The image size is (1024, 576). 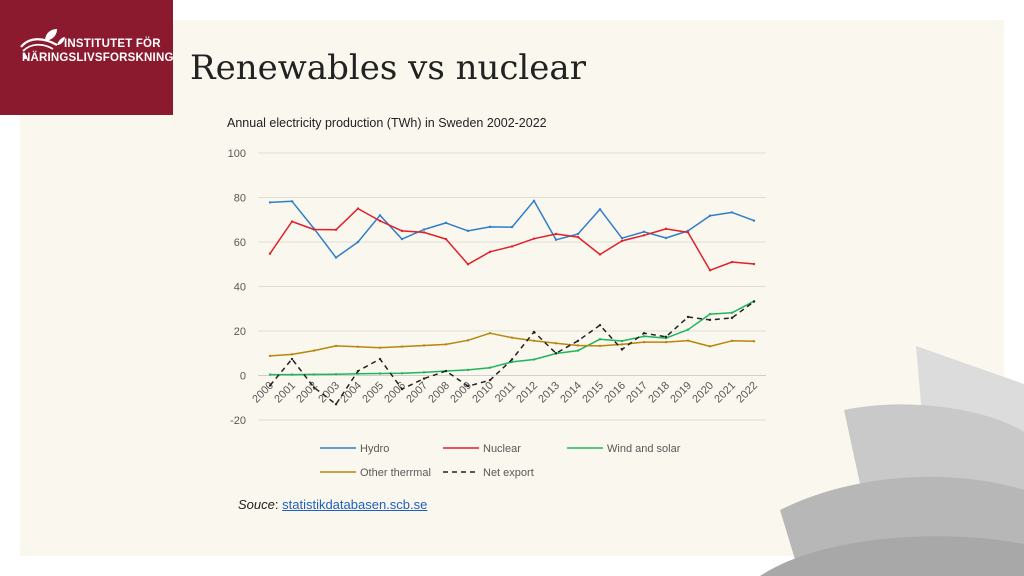 What do you see at coordinates (240, 288) in the screenshot?
I see `y-tick-label: 40` at bounding box center [240, 288].